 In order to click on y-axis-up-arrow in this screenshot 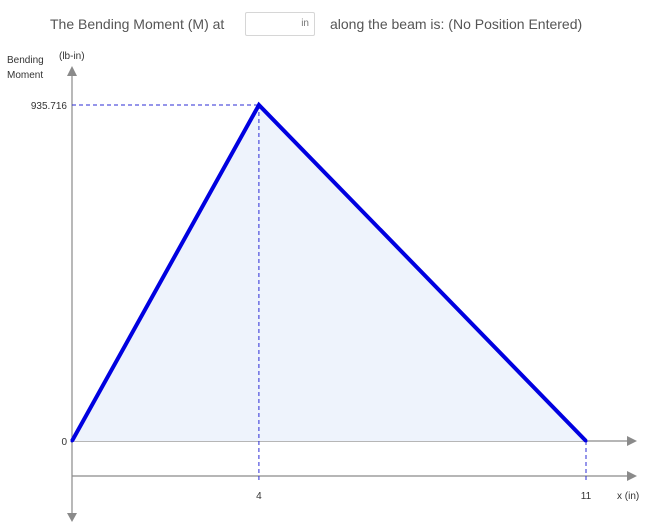, I will do `click(72, 71)`.